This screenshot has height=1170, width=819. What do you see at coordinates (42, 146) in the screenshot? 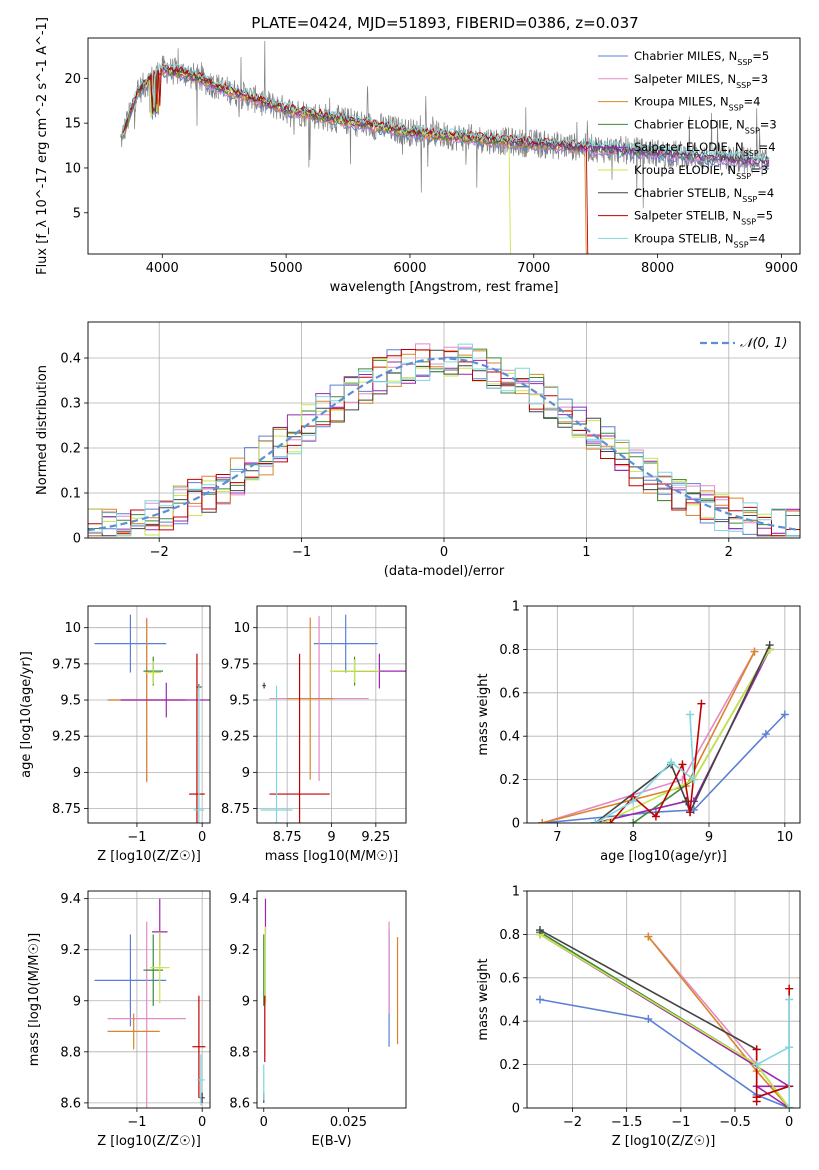
I see `y-axis-label: Flux [f_λ 10^-17 erg cm^-2 s^-1 A^-1]` at bounding box center [42, 146].